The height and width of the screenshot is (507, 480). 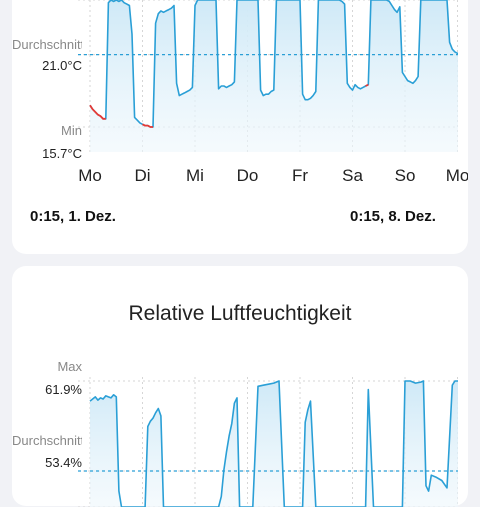 What do you see at coordinates (73, 216) in the screenshot?
I see `date-start: 0:15, 1. Dez.` at bounding box center [73, 216].